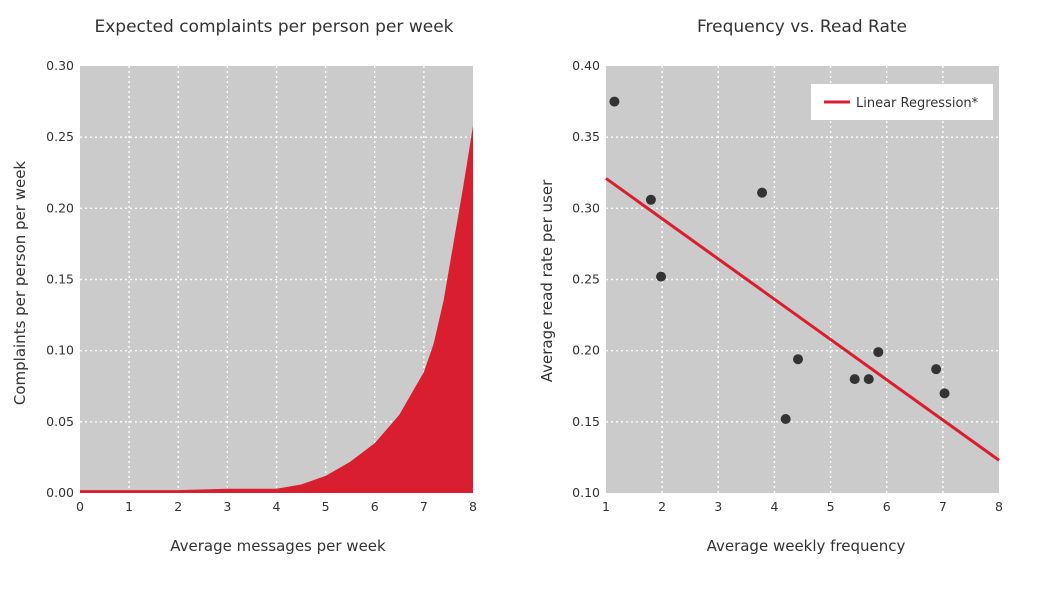 The height and width of the screenshot is (594, 1051). What do you see at coordinates (586, 65) in the screenshot?
I see `y-tick-label: 0.40` at bounding box center [586, 65].